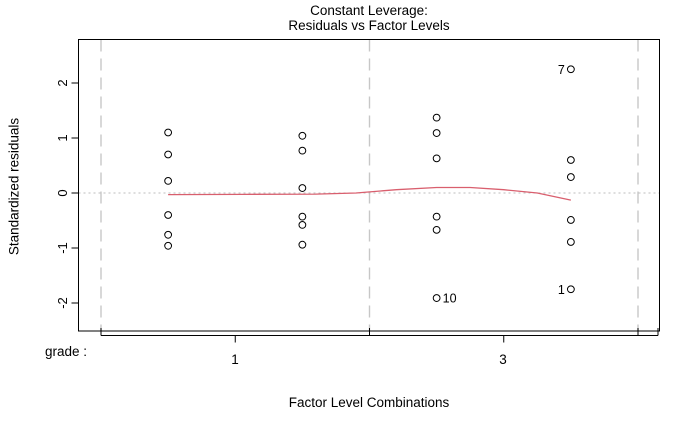  Describe the element at coordinates (503, 359) in the screenshot. I see `x-tick-label-group3: 3` at that location.